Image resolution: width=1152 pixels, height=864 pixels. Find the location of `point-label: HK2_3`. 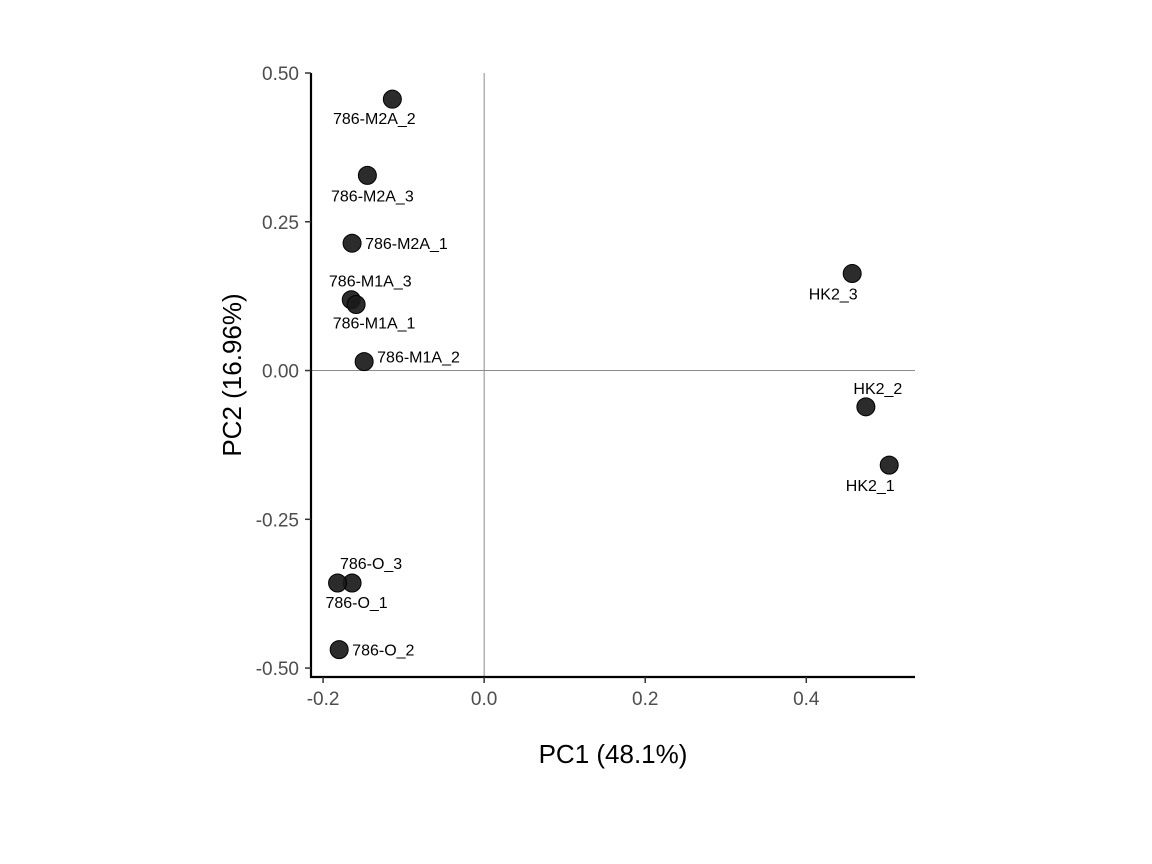

point-label: HK2_3 is located at coordinates (833, 295).